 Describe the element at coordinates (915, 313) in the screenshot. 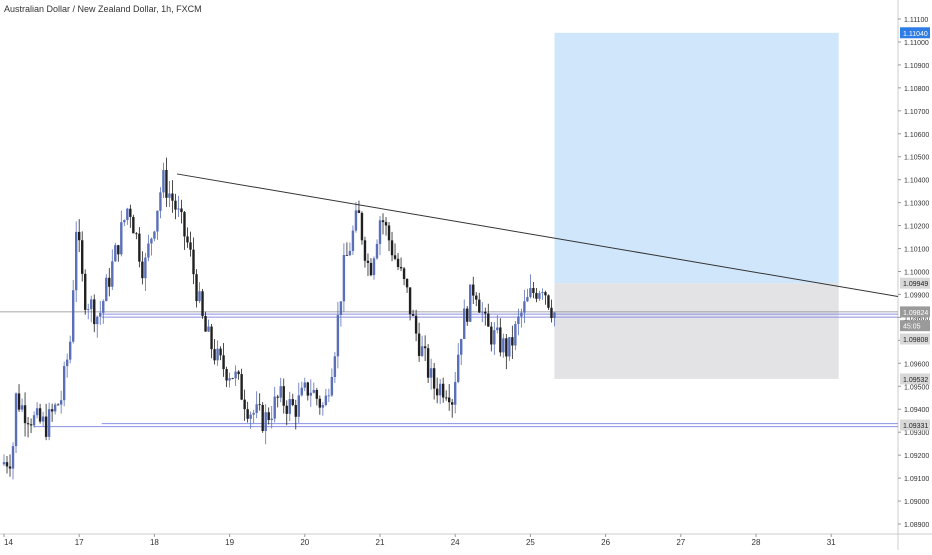

I see `price-label-text: 1.09824` at that location.